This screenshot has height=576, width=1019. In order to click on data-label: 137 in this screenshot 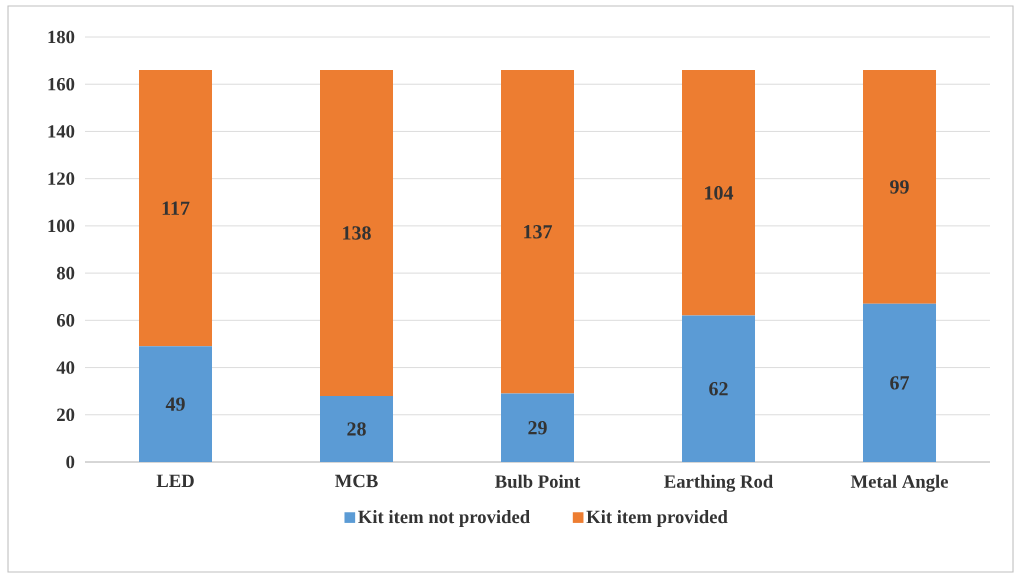, I will do `click(538, 232)`.